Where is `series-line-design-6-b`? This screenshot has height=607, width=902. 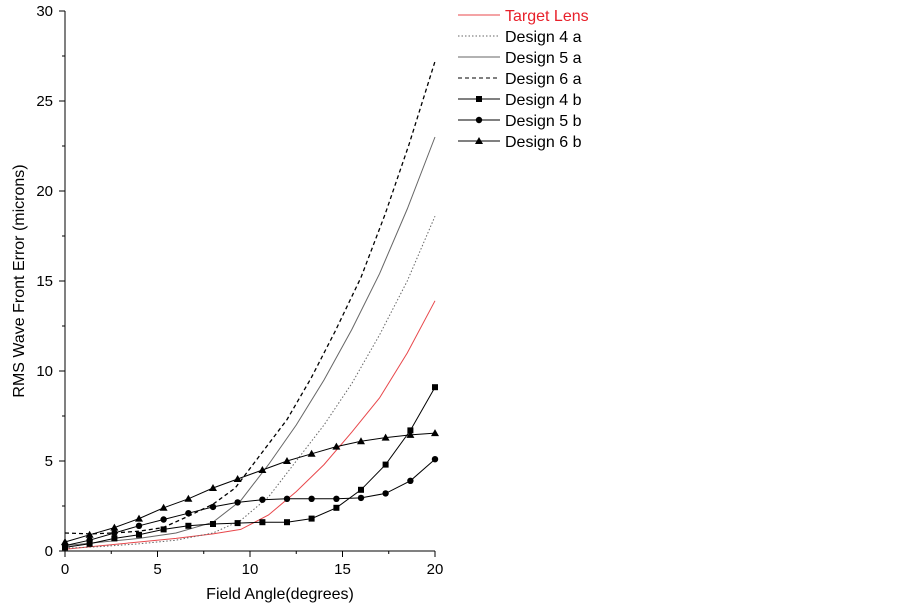 series-line-design-6-b is located at coordinates (250, 487).